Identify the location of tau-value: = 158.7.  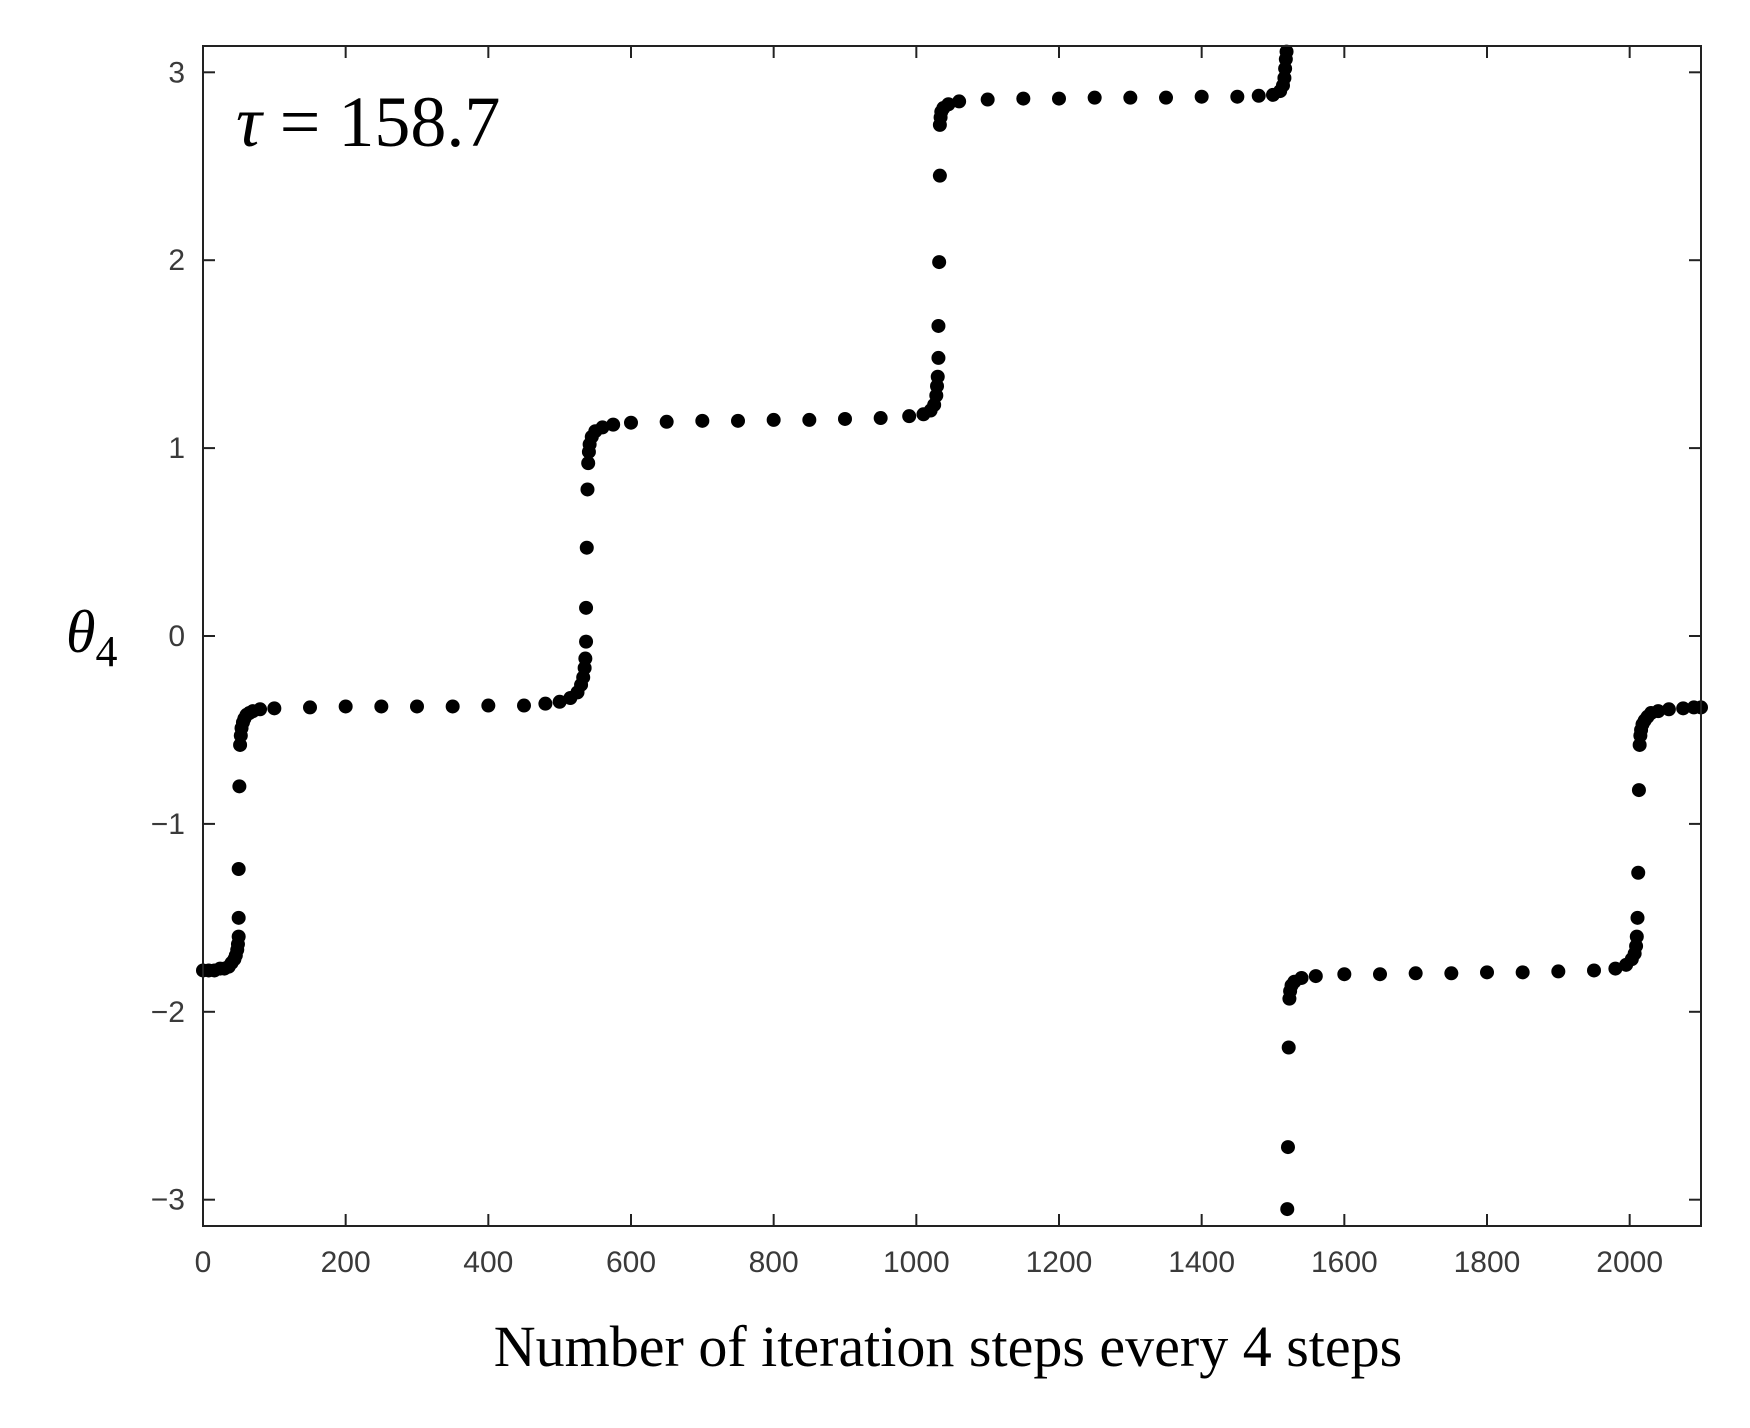
(381, 122).